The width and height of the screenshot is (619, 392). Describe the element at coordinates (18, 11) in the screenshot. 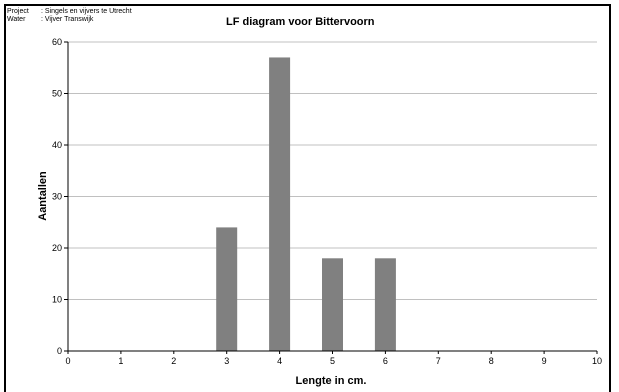

I see `project-label: Project` at that location.